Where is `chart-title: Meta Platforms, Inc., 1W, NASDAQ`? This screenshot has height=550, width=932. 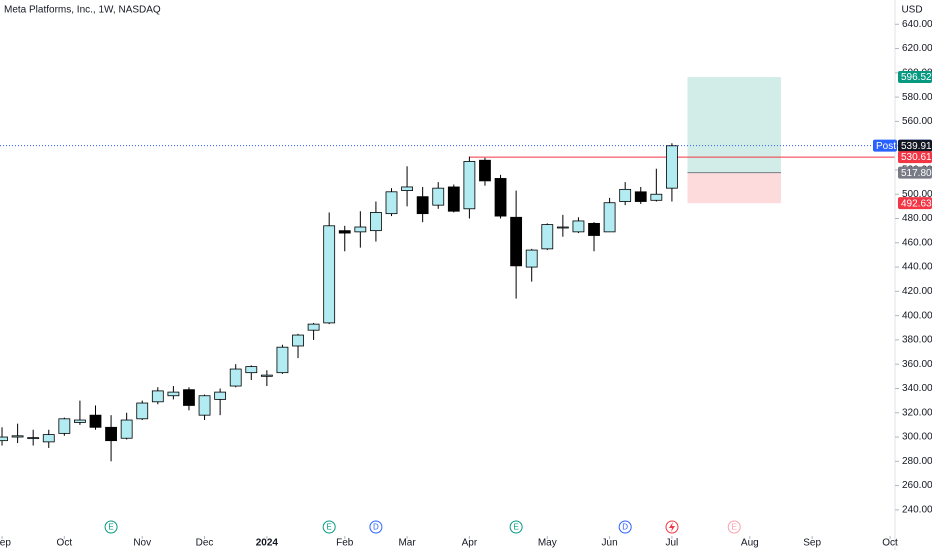 chart-title: Meta Platforms, Inc., 1W, NASDAQ is located at coordinates (82, 10).